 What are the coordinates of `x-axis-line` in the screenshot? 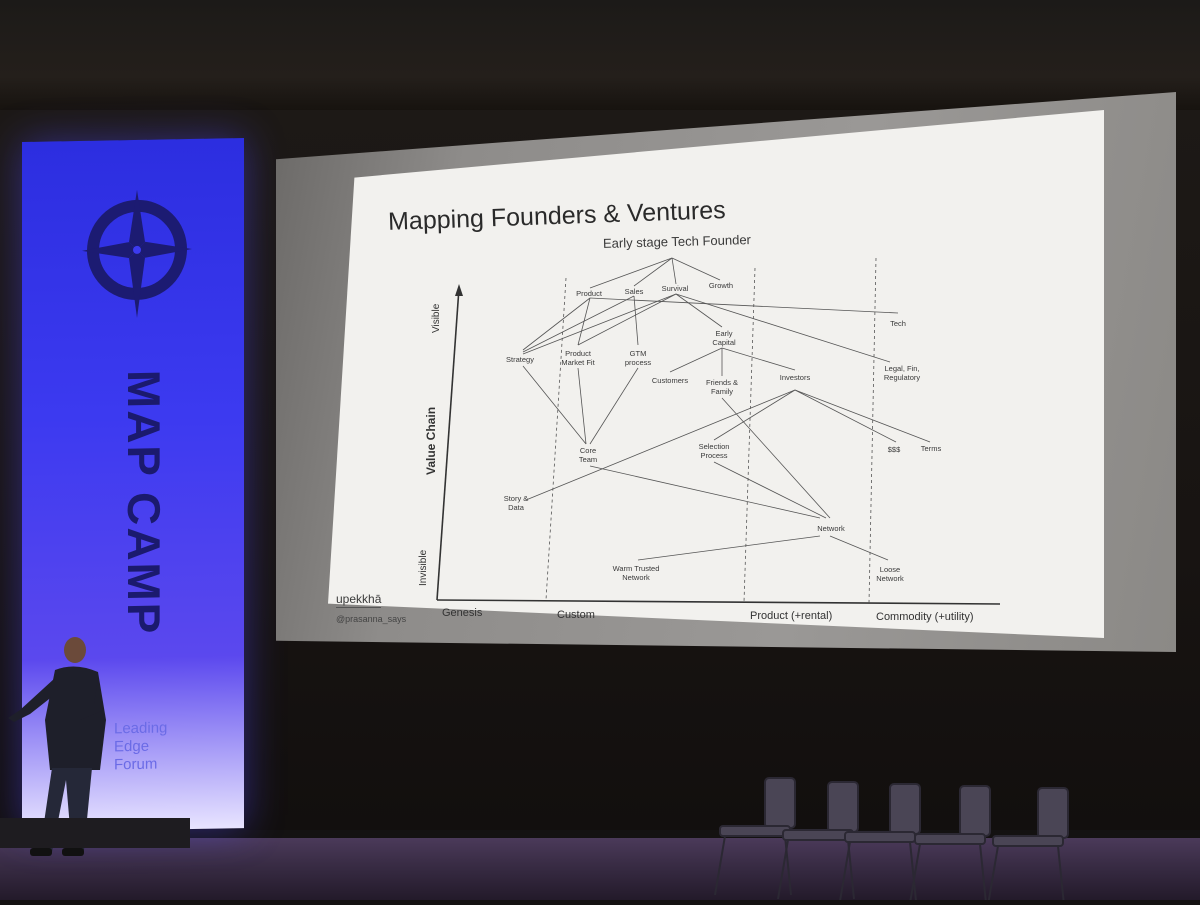 It's located at (718, 602).